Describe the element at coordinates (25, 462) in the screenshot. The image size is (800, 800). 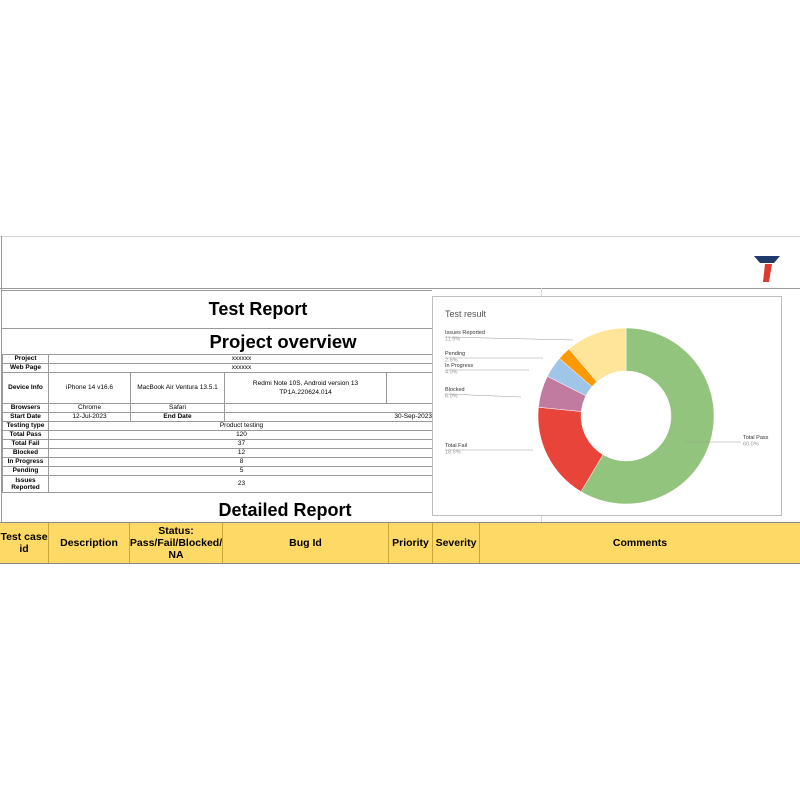
I see `in-progress-label: In Progress` at that location.